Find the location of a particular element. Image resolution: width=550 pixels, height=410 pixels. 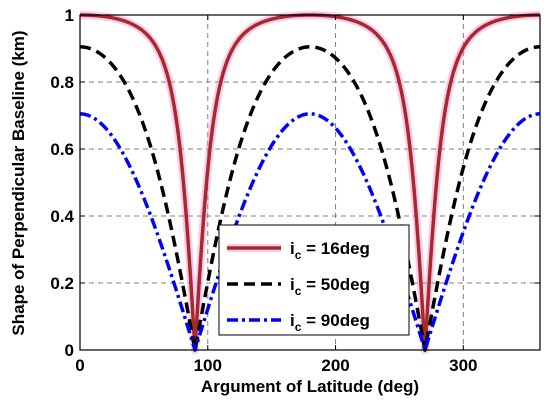

legend-box is located at coordinates (314, 280).